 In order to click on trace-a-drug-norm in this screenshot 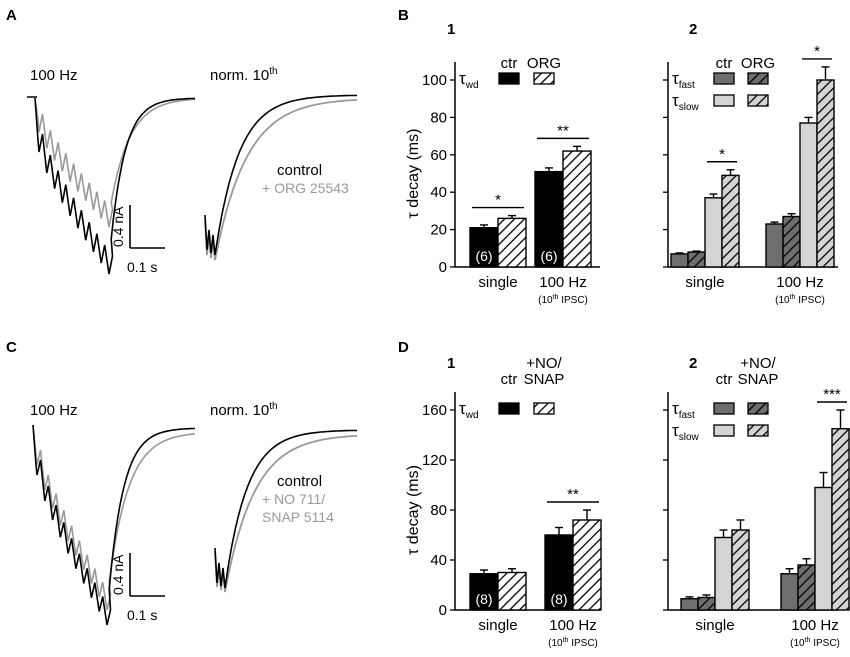, I will do `click(281, 179)`.